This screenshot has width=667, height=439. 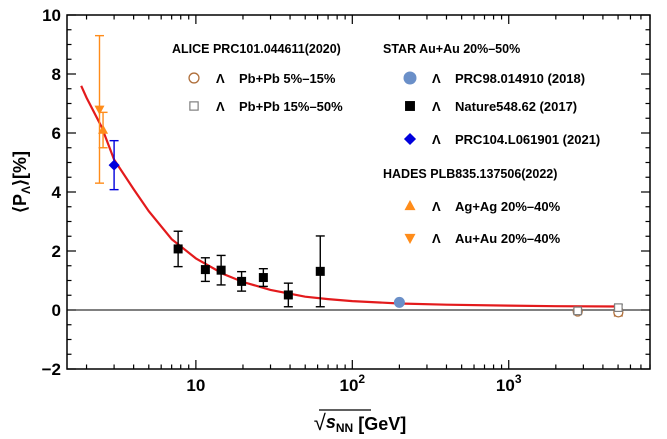 What do you see at coordinates (56, 310) in the screenshot?
I see `y-tick-label: 0` at bounding box center [56, 310].